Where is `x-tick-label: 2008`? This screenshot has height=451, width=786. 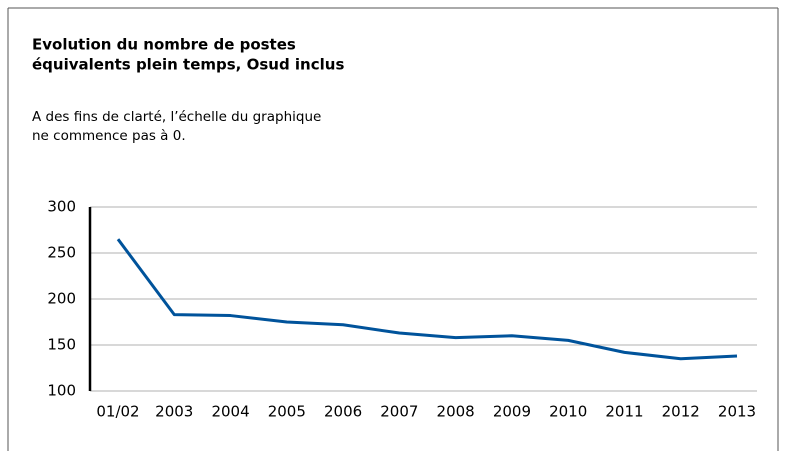
x-tick-label: 2008 is located at coordinates (456, 412).